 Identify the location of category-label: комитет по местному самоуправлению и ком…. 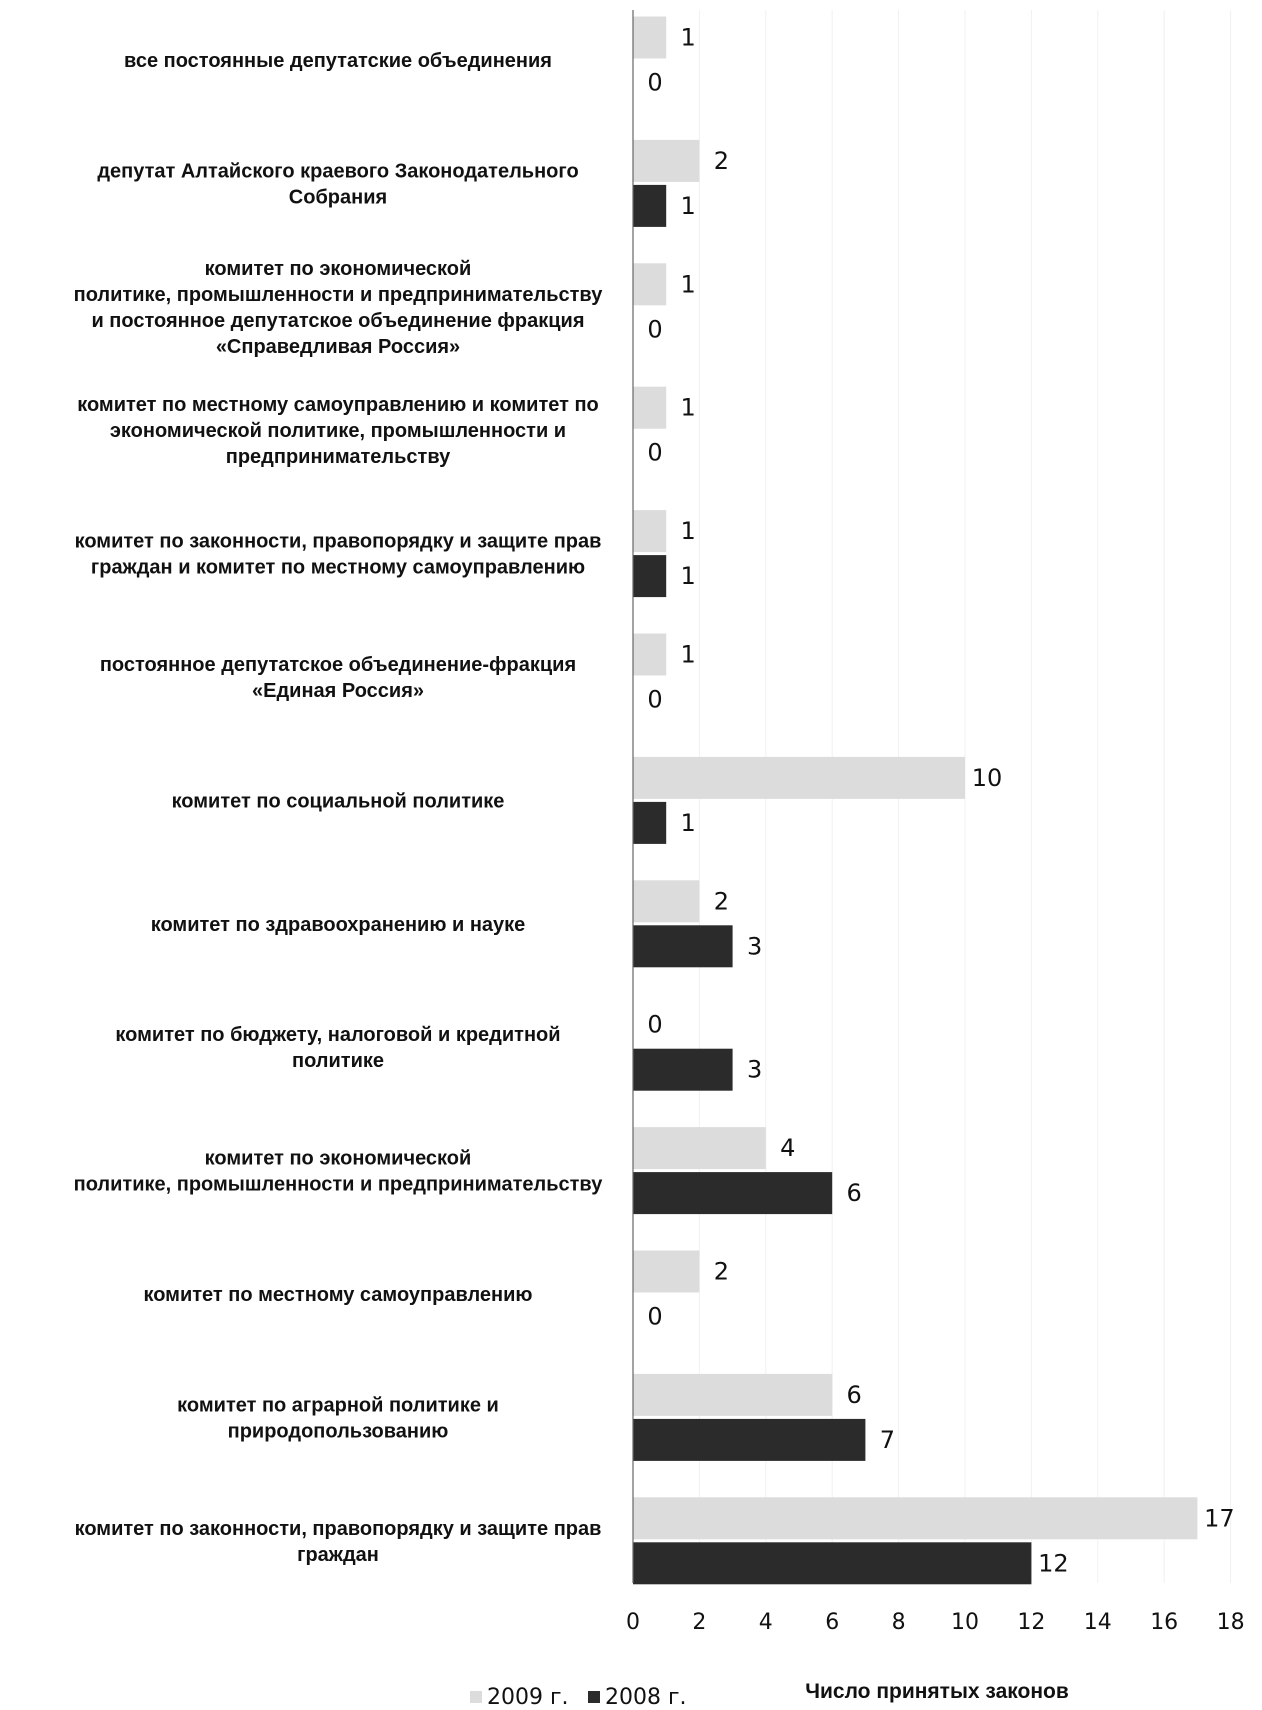
(338, 405).